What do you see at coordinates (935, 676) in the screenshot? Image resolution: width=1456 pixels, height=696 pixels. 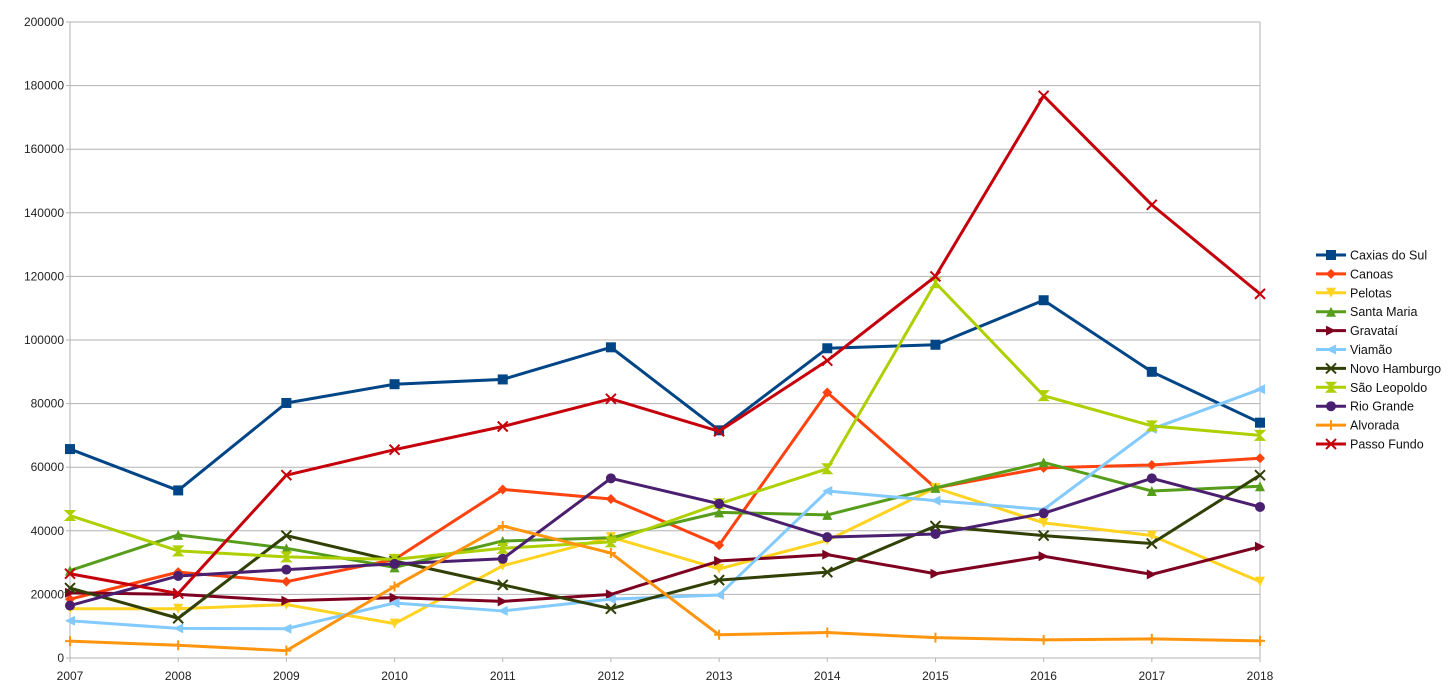 I see `x-tick-label: 2015` at bounding box center [935, 676].